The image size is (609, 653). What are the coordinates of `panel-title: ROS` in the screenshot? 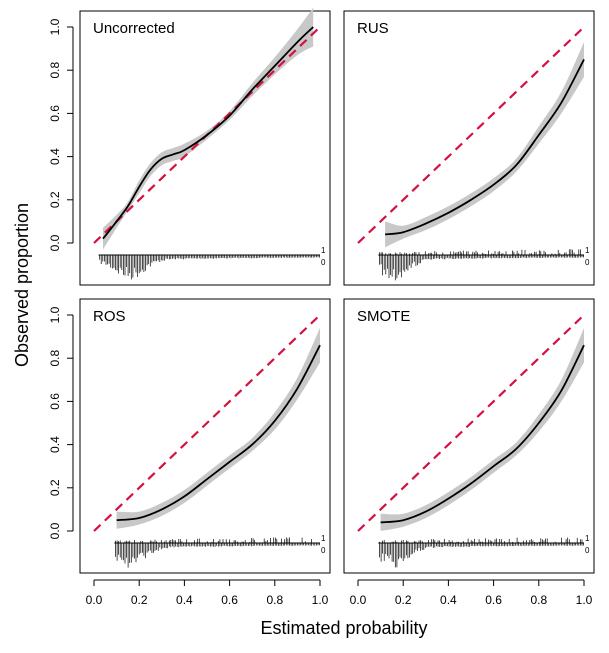 It's located at (109, 316).